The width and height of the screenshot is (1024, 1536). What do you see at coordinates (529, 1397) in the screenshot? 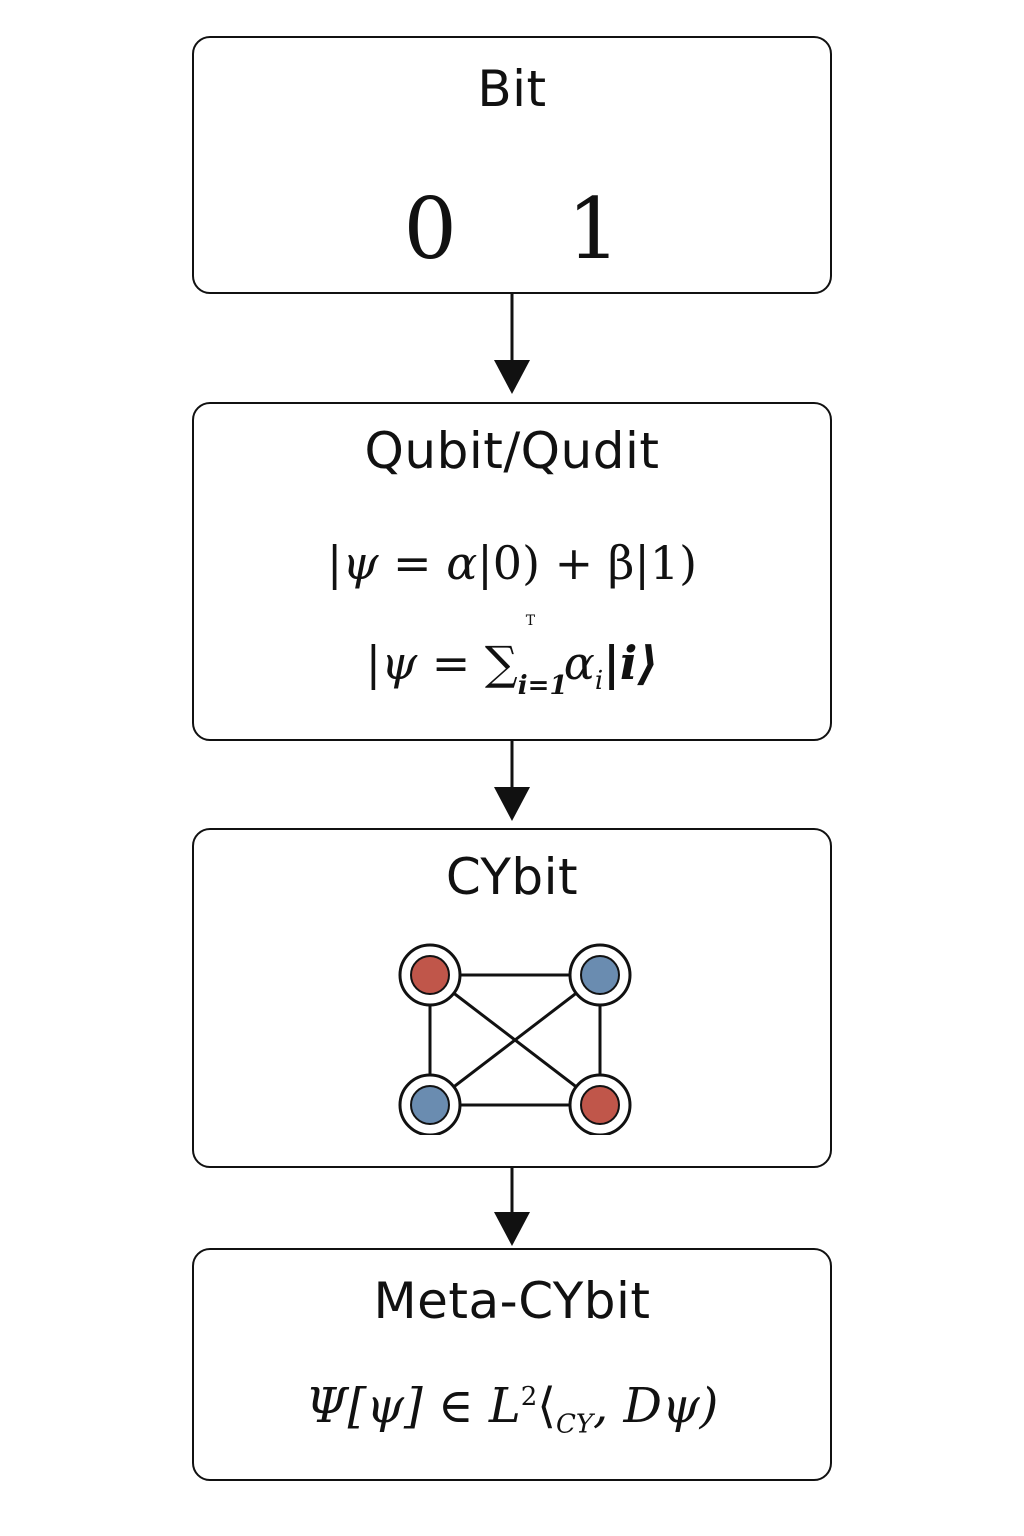
I see `meta-eq-sup: 2` at bounding box center [529, 1397].